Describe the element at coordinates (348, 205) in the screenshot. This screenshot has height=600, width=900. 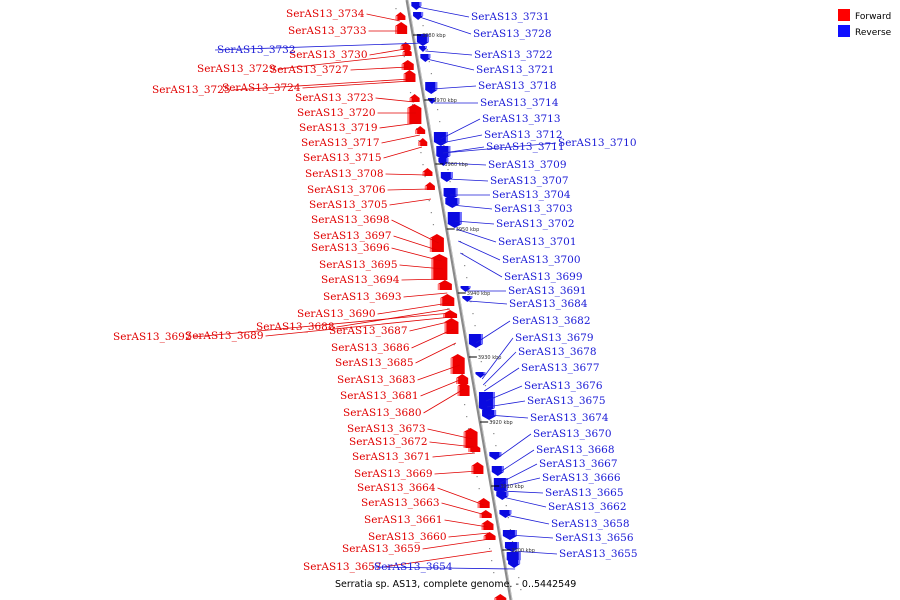
I see `gene-label: SerAS13_3705` at that location.